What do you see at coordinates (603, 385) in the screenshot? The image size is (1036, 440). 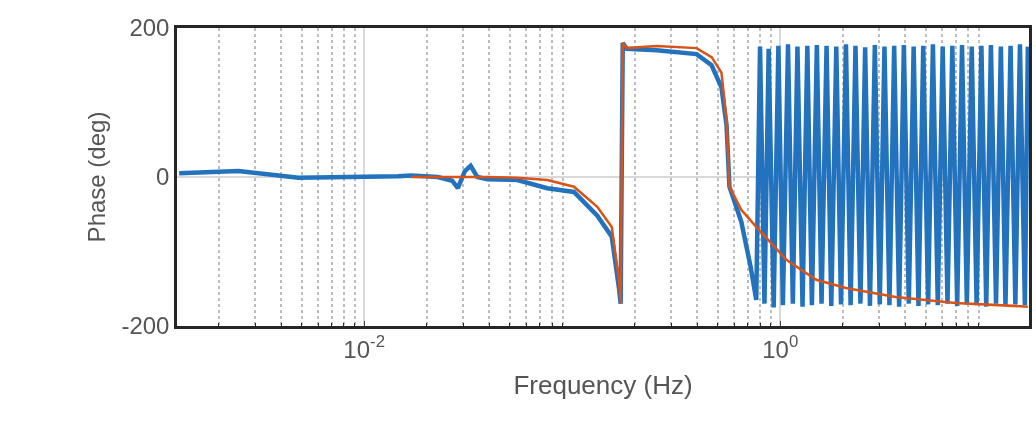 I see `x-axis-title: Frequency (Hz)` at bounding box center [603, 385].